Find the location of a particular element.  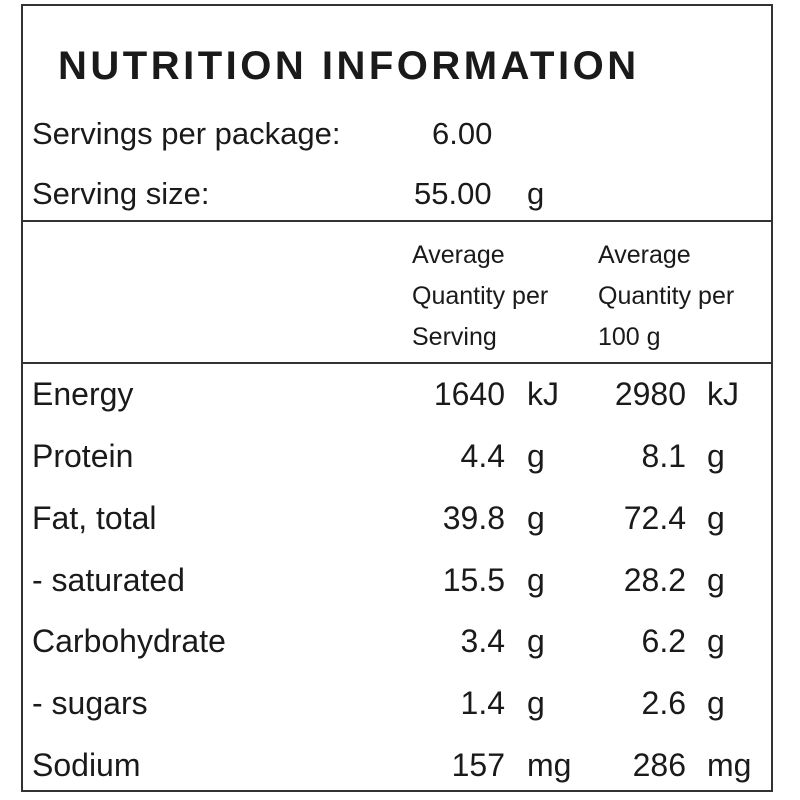

per-100g-value: 2.6 is located at coordinates (663, 703).